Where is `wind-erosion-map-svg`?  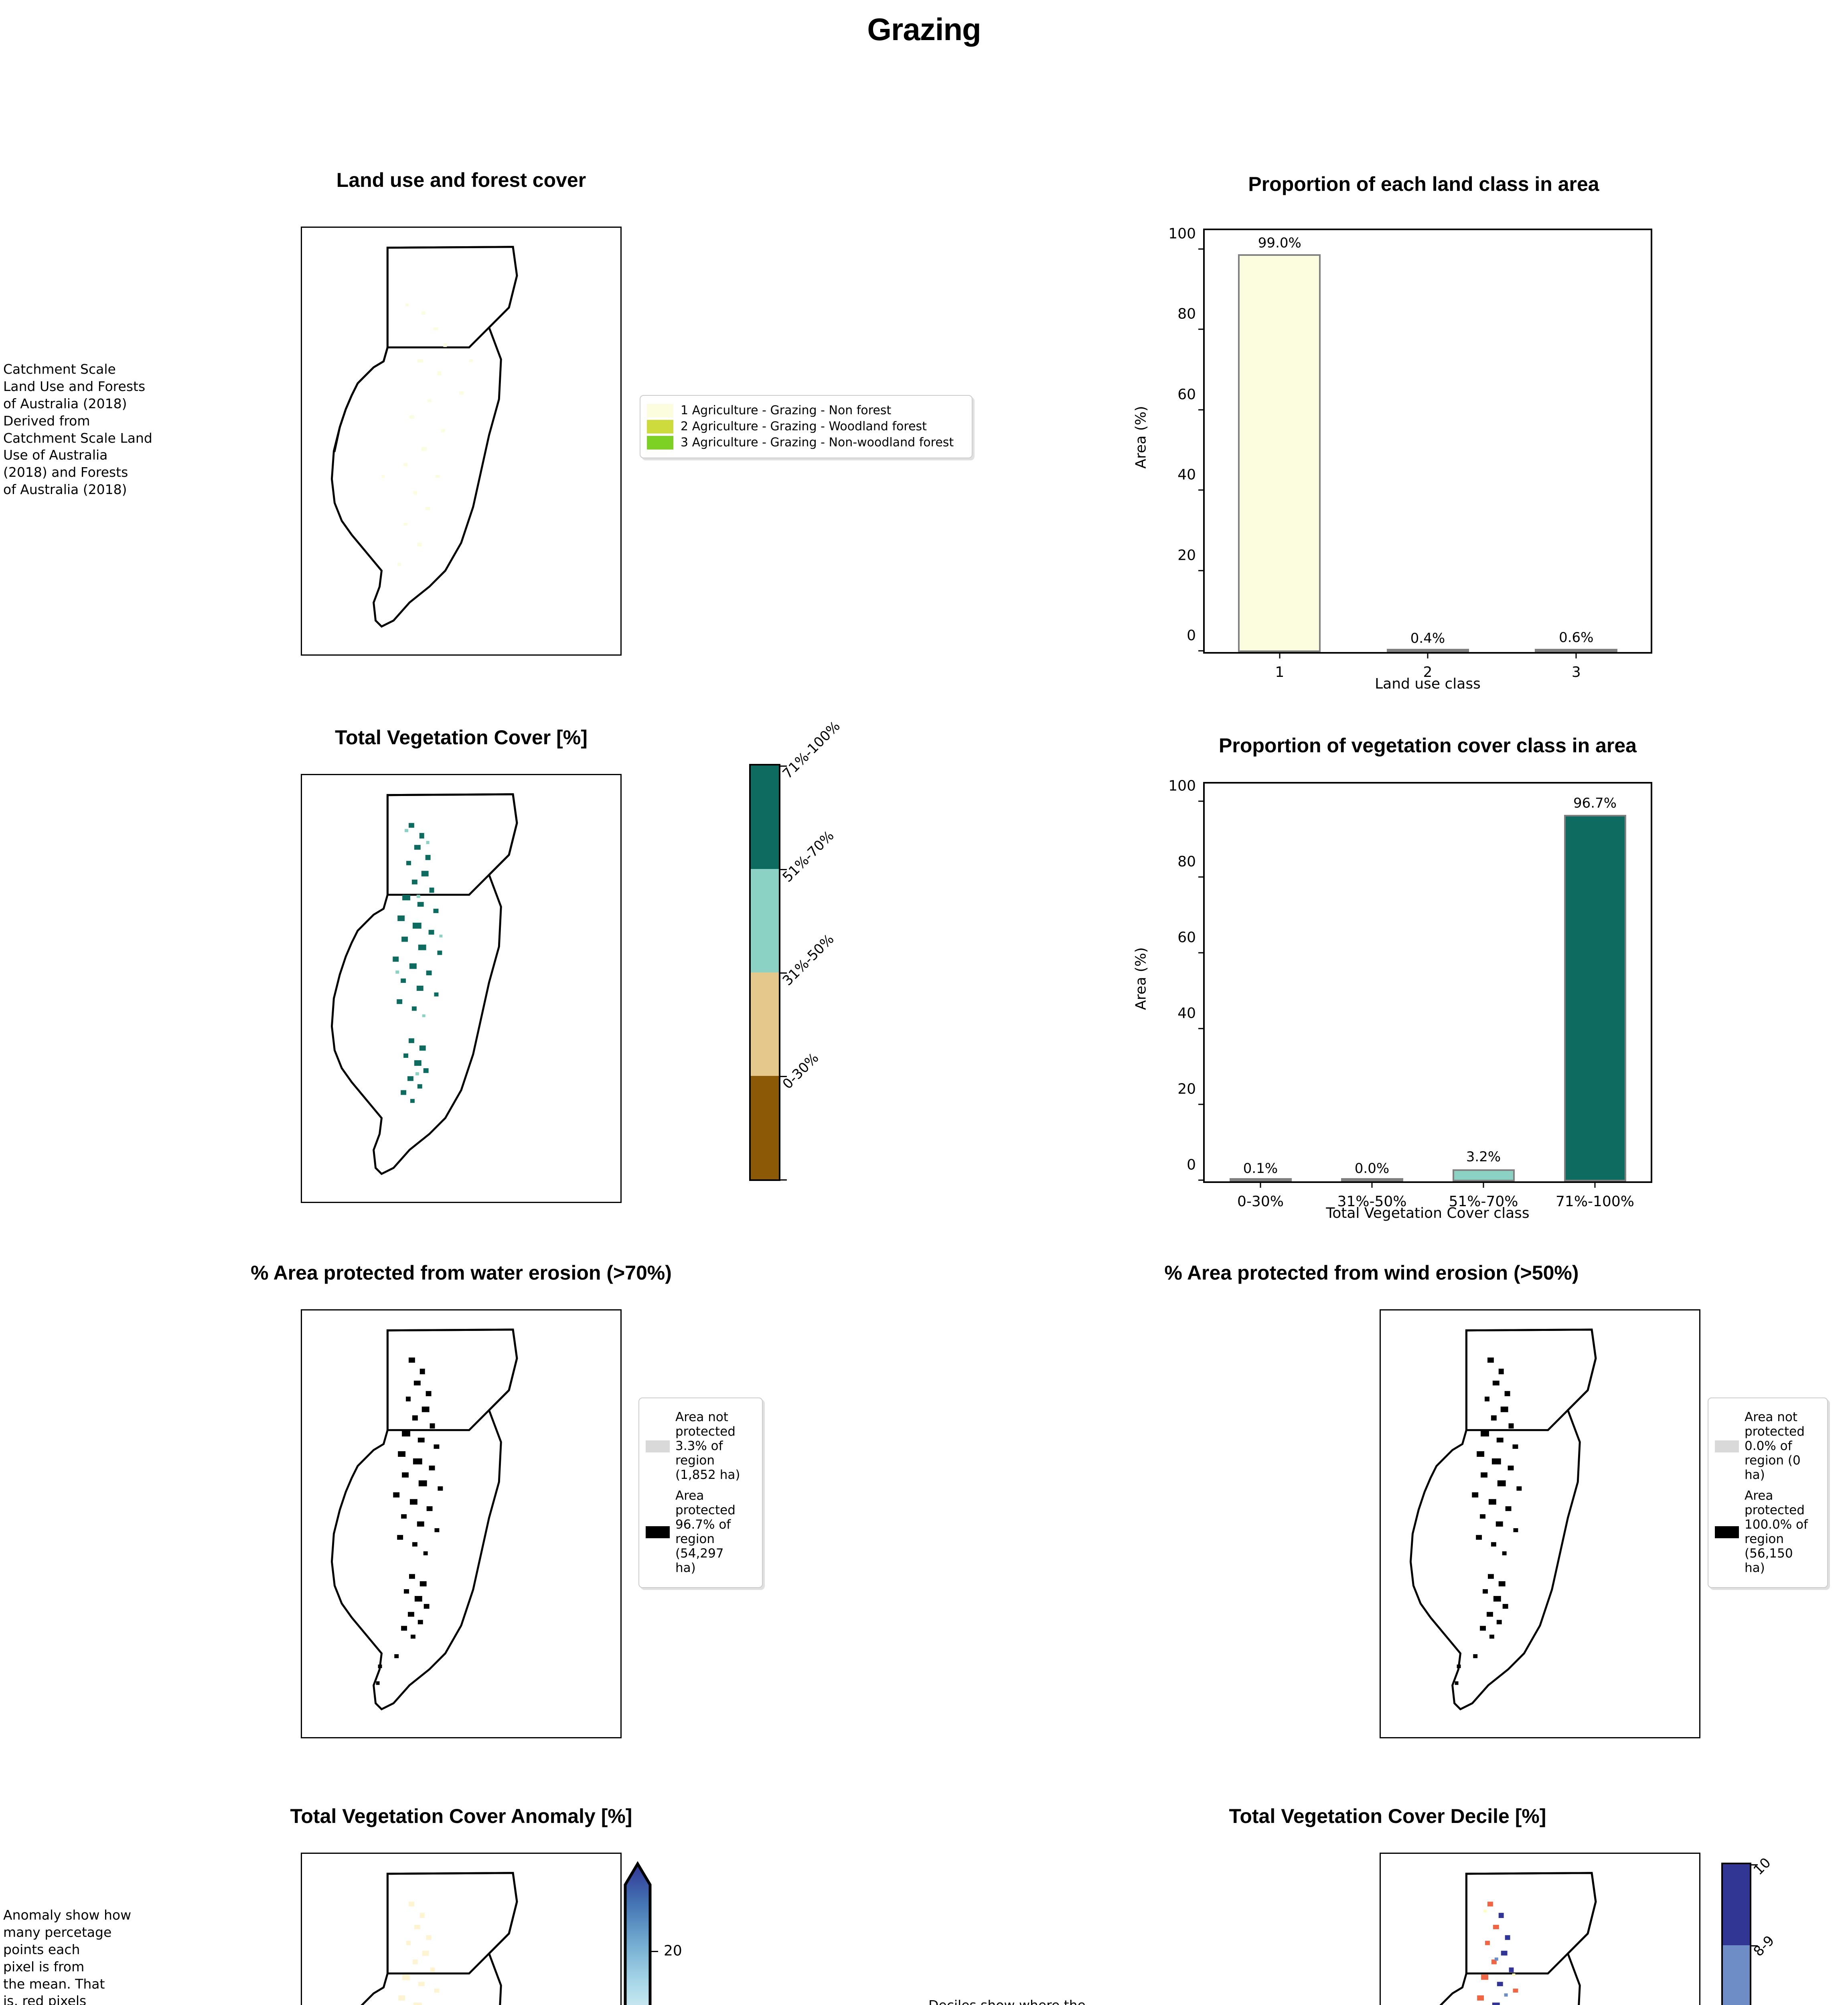 wind-erosion-map-svg is located at coordinates (1503, 1520).